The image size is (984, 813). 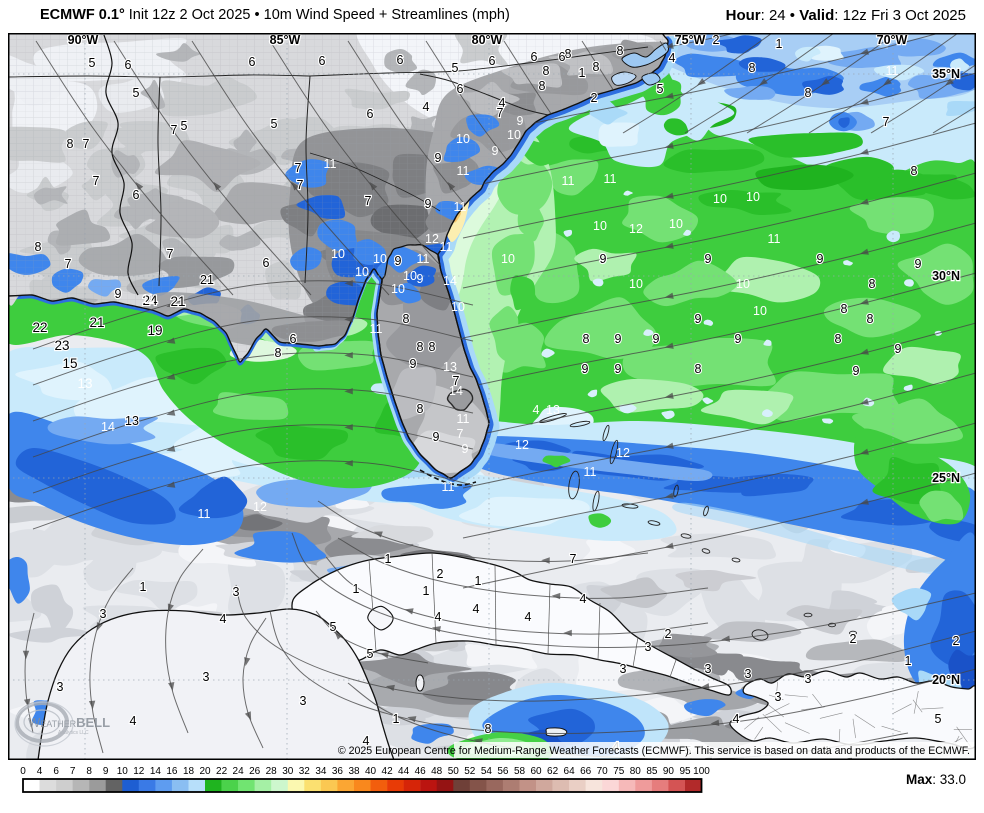 I want to click on svg-text: 75°W, so click(x=690, y=40).